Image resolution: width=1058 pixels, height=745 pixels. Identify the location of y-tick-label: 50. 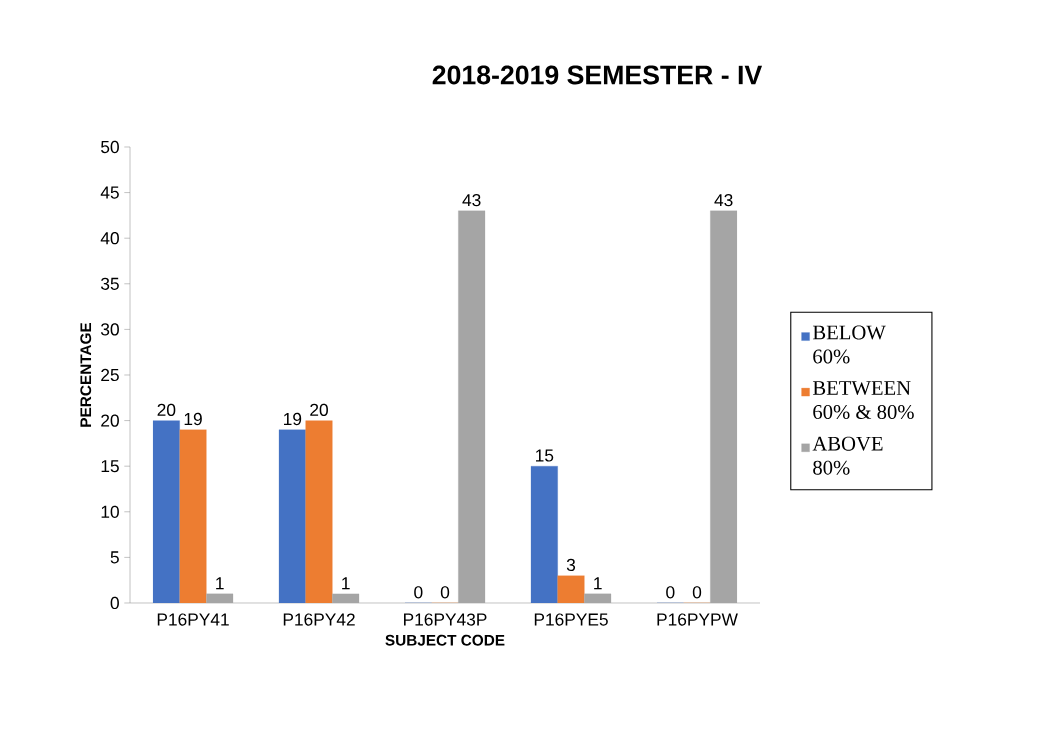
(110, 147).